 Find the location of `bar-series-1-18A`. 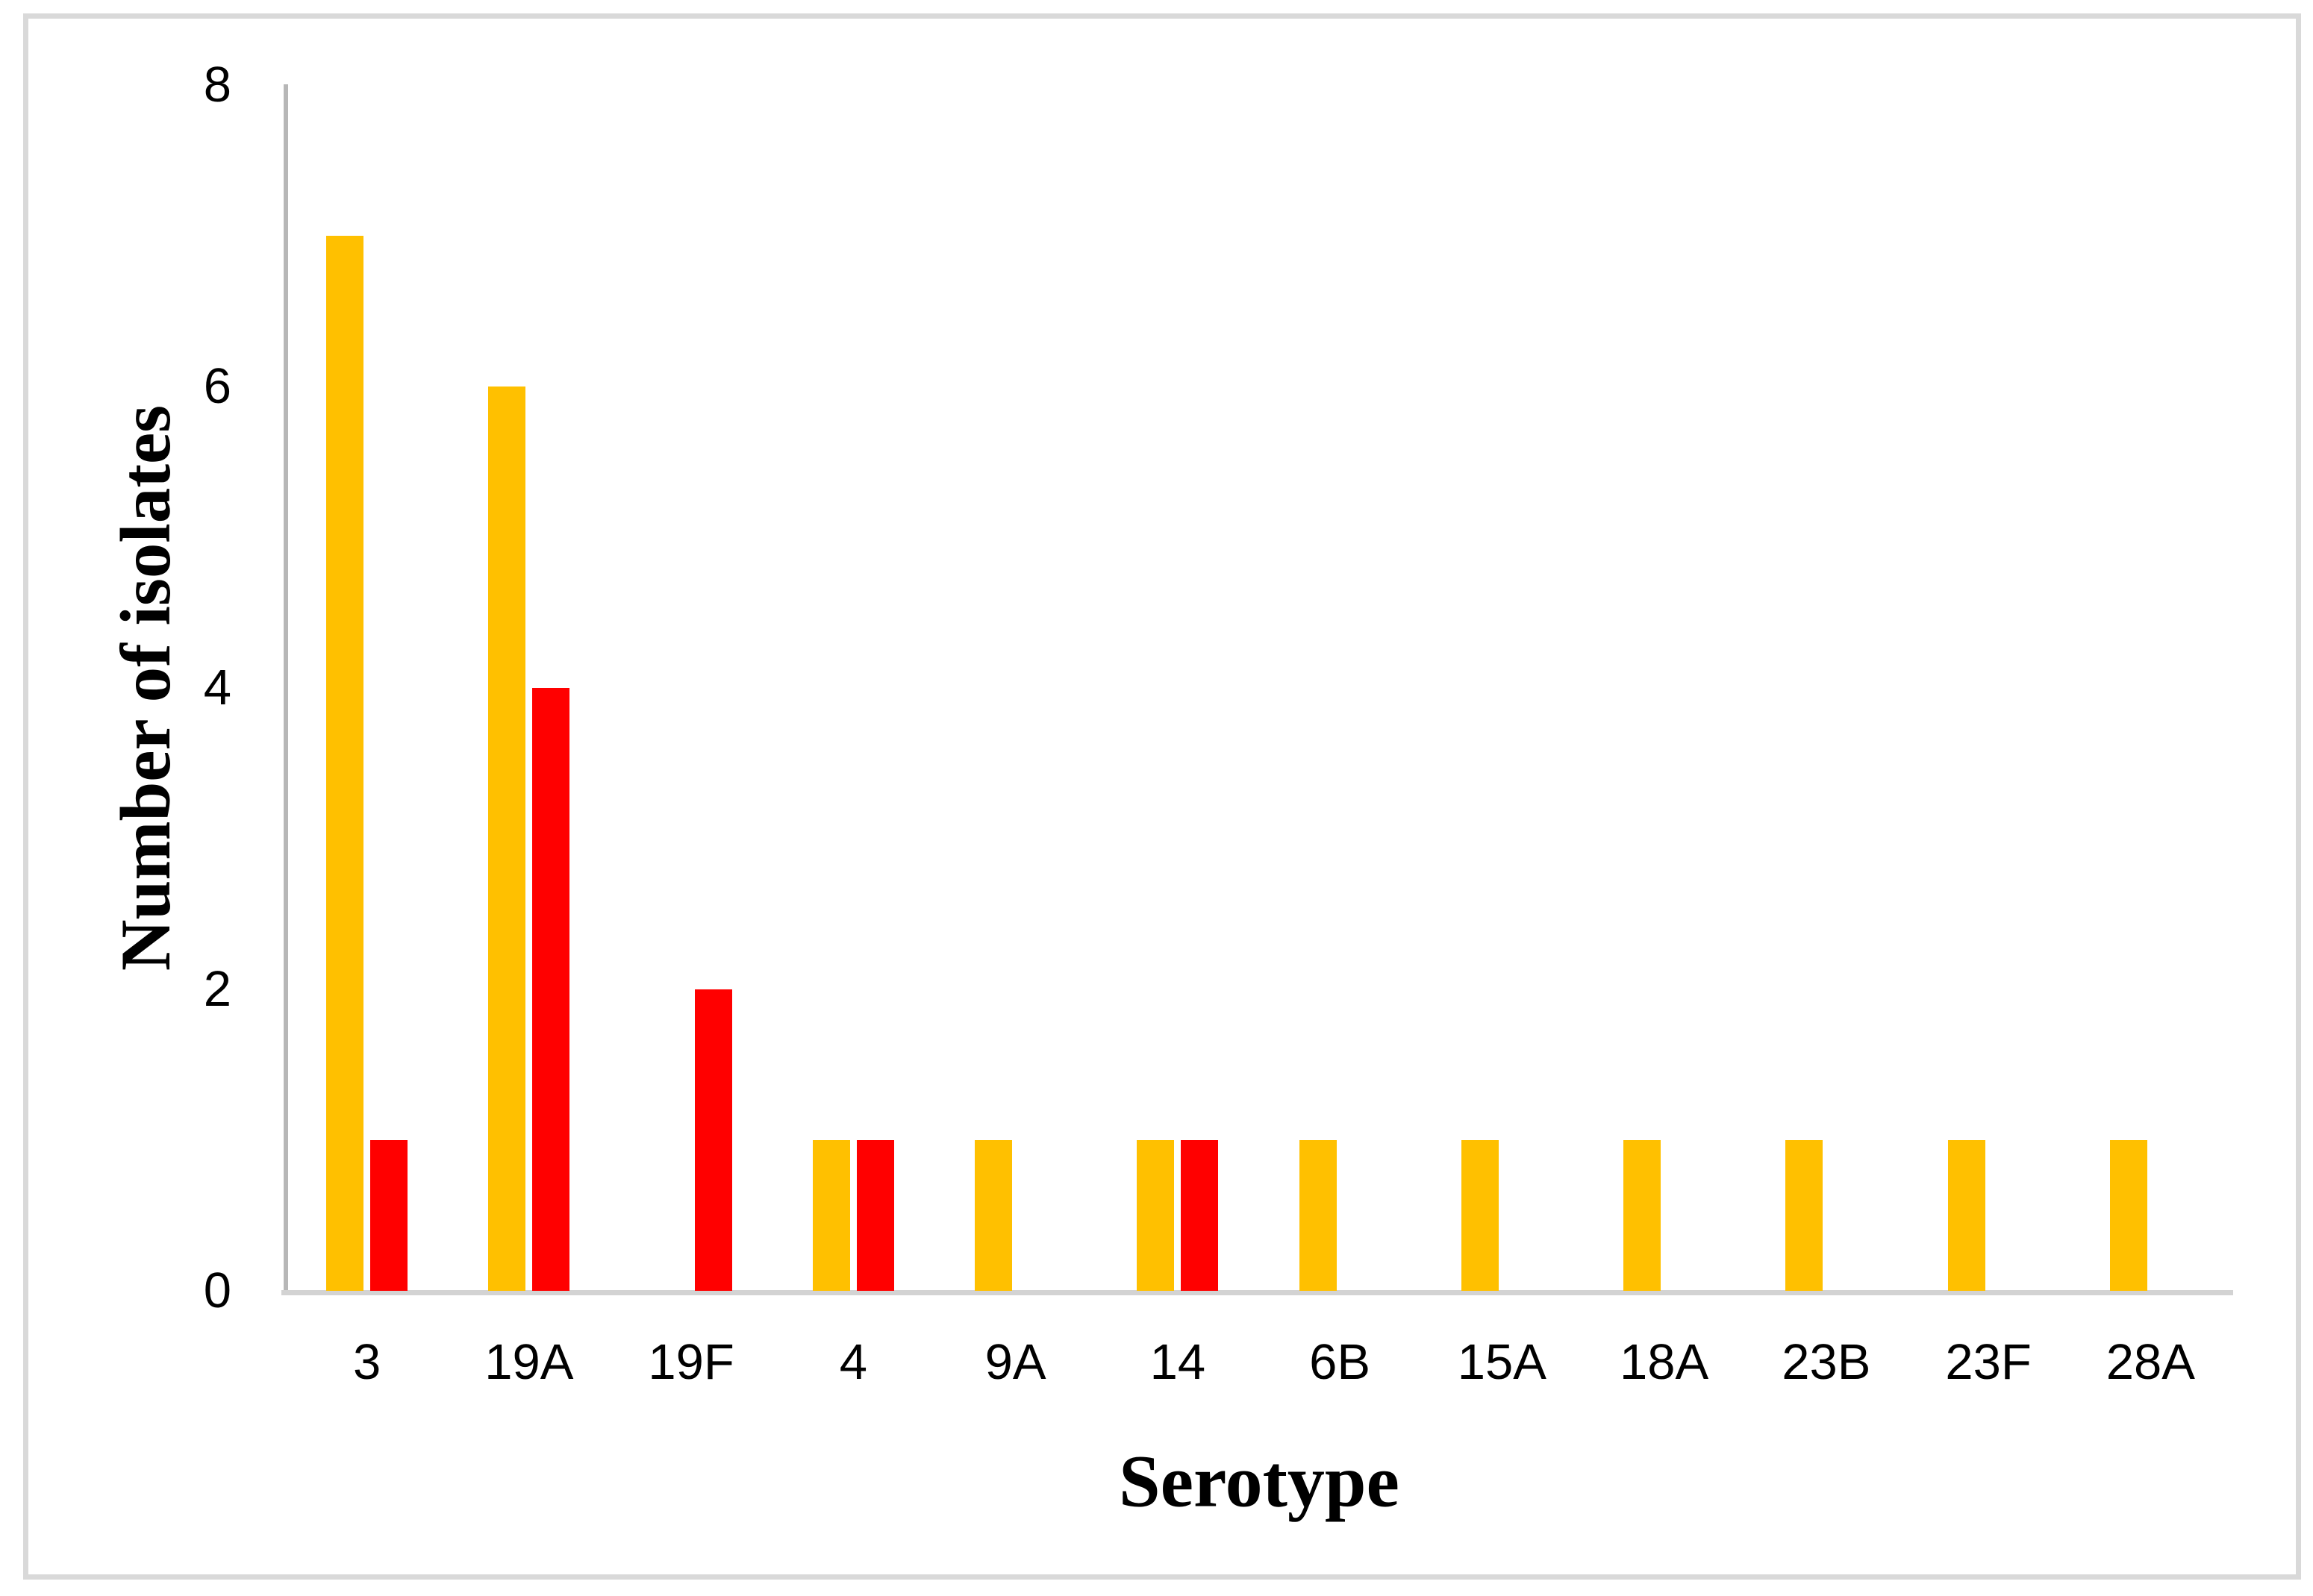

bar-series-1-18A is located at coordinates (1642, 1215).